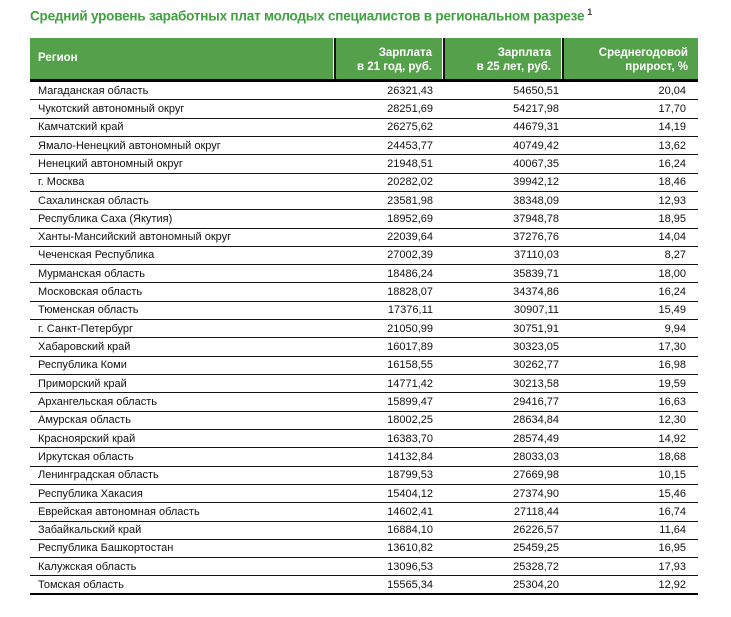 This screenshot has width=731, height=617. I want to click on cell-salary-25: 27118,44, so click(536, 511).